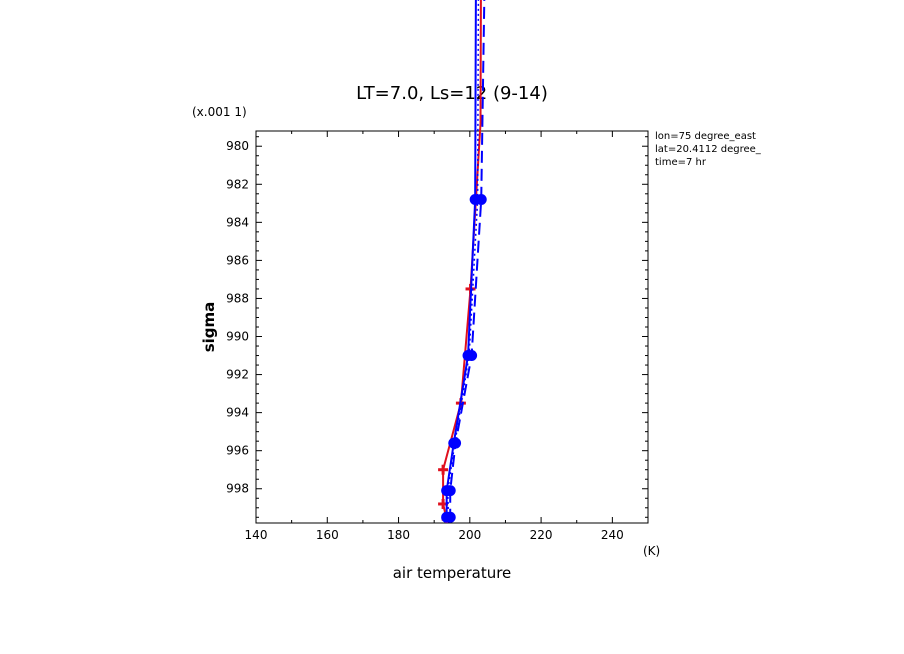  I want to click on chart-title: LT=7.0, Ls=12 (9-14), so click(452, 93).